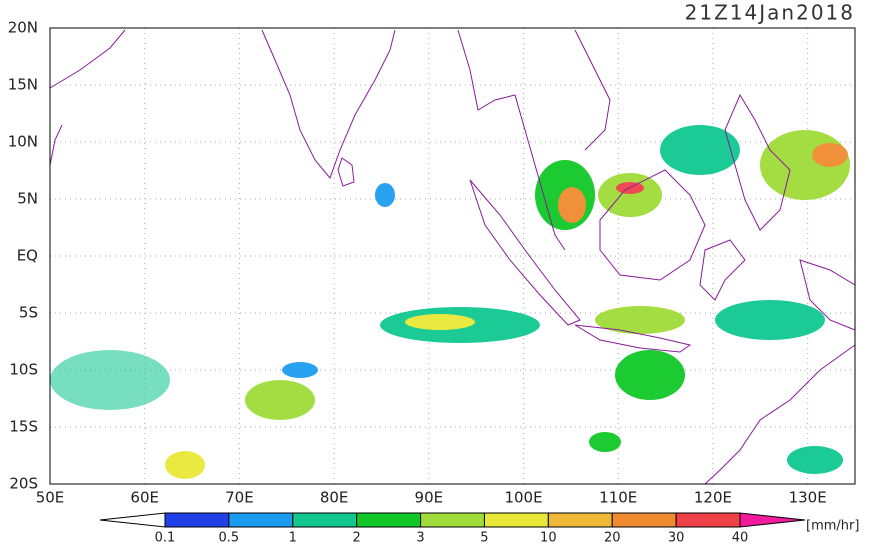 The height and width of the screenshot is (548, 880). What do you see at coordinates (772, 520) in the screenshot?
I see `colorbar-high-triangle` at bounding box center [772, 520].